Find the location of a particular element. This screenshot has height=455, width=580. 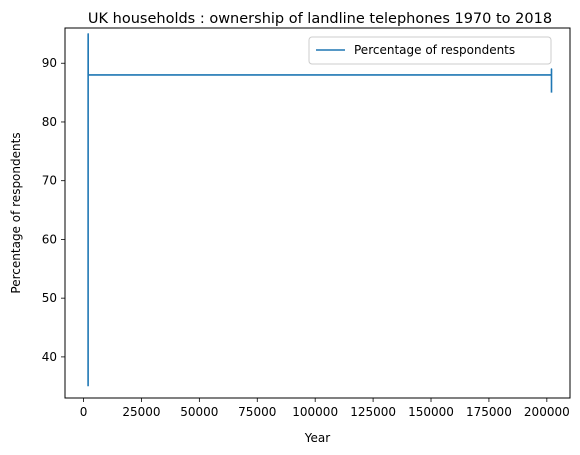

x-tick-label: 200000 is located at coordinates (547, 412).